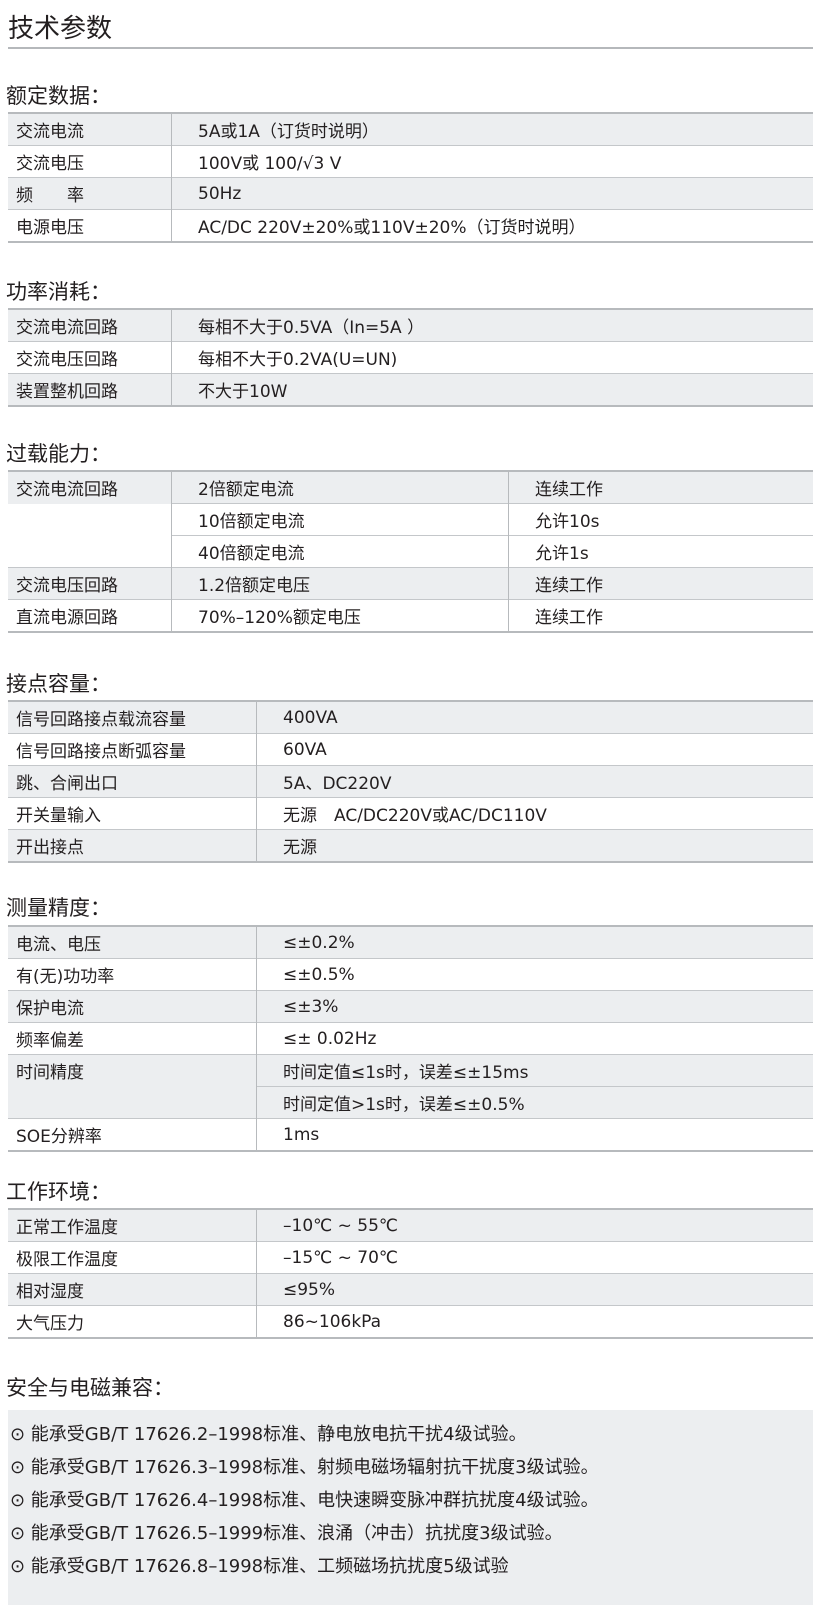  What do you see at coordinates (58, 684) in the screenshot?
I see `section-heading: 接点容量：` at bounding box center [58, 684].